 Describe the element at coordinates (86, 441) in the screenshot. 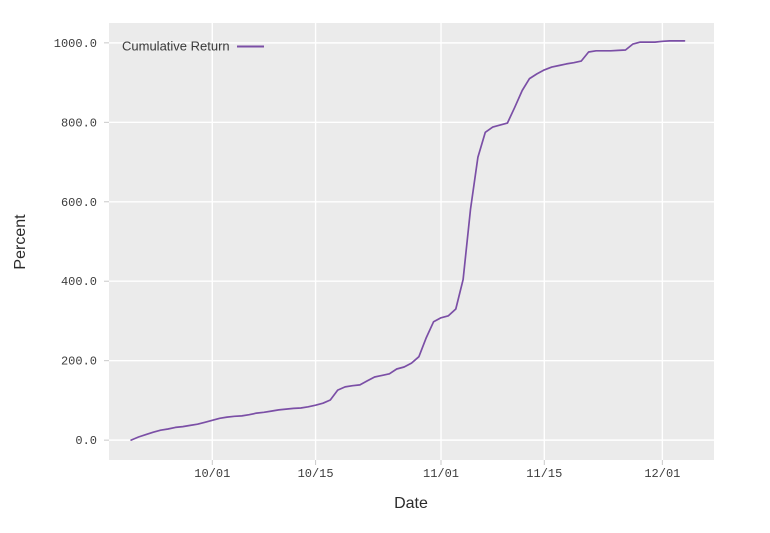

I see `y-tick-label: 0.0` at that location.